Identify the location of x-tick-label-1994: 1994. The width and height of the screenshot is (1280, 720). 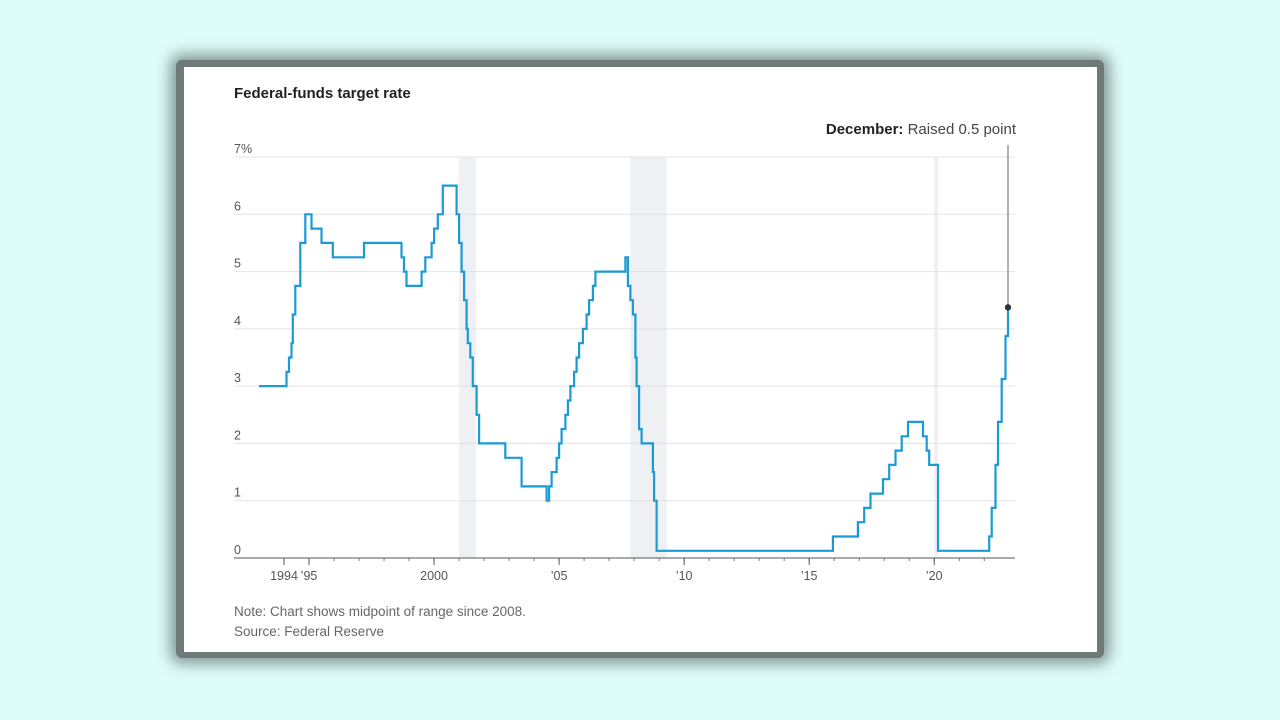
(284, 576).